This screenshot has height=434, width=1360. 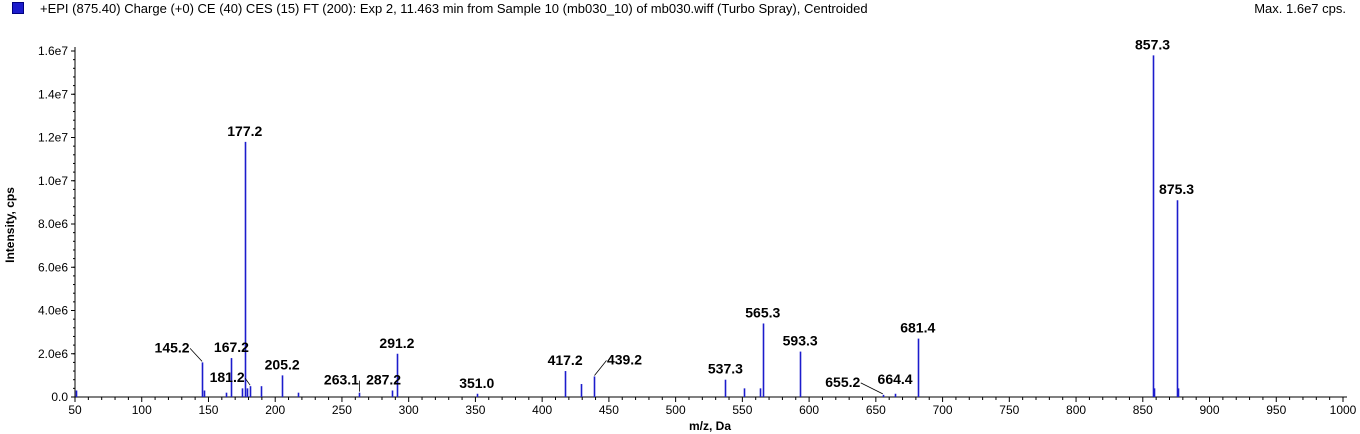 I want to click on x-tick-label: 700, so click(x=943, y=410).